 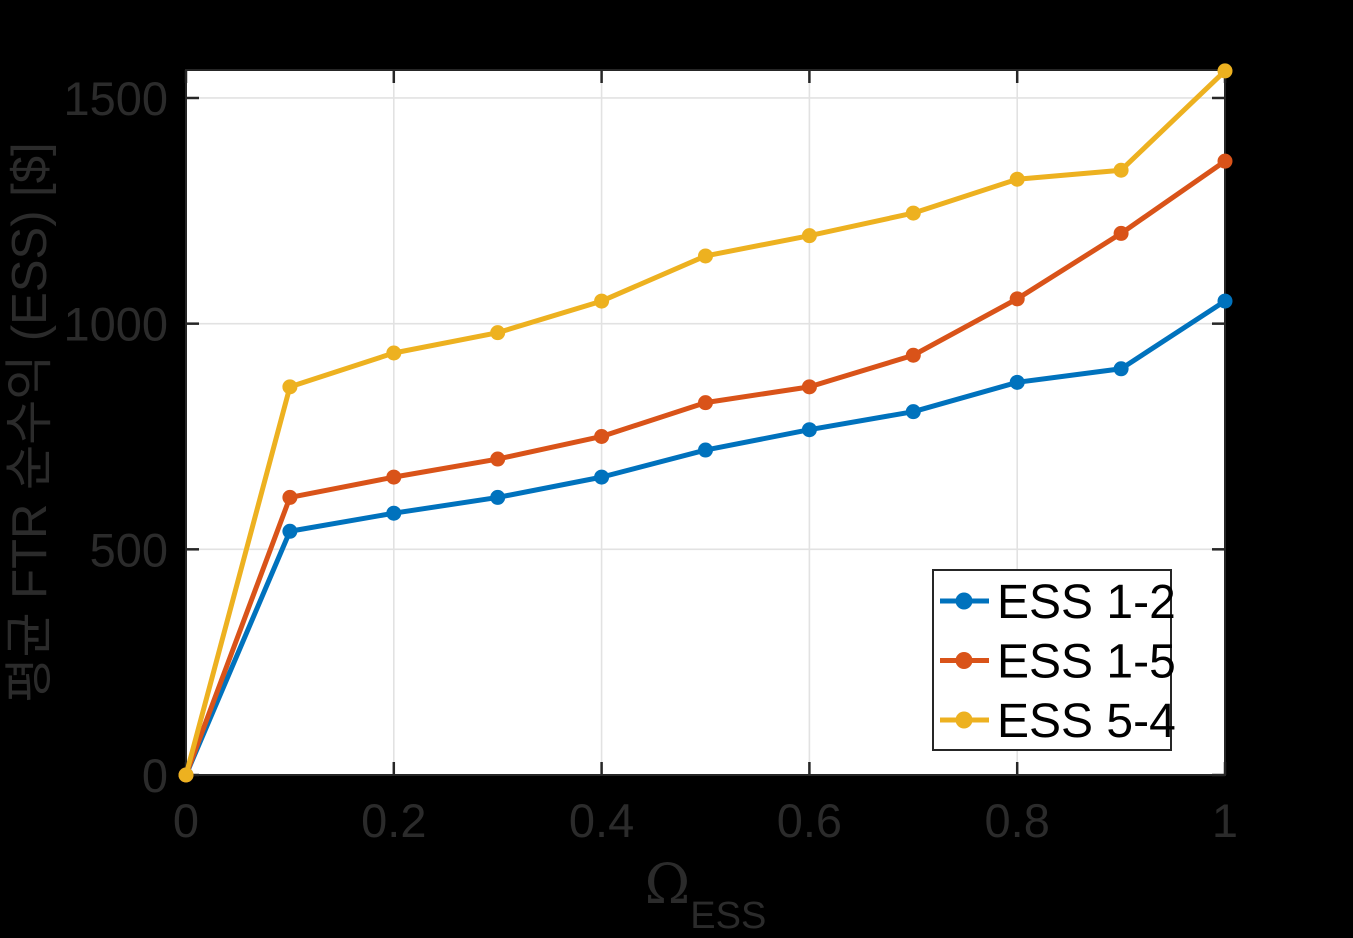 I want to click on x-tick-label: 0.4, so click(x=601, y=820).